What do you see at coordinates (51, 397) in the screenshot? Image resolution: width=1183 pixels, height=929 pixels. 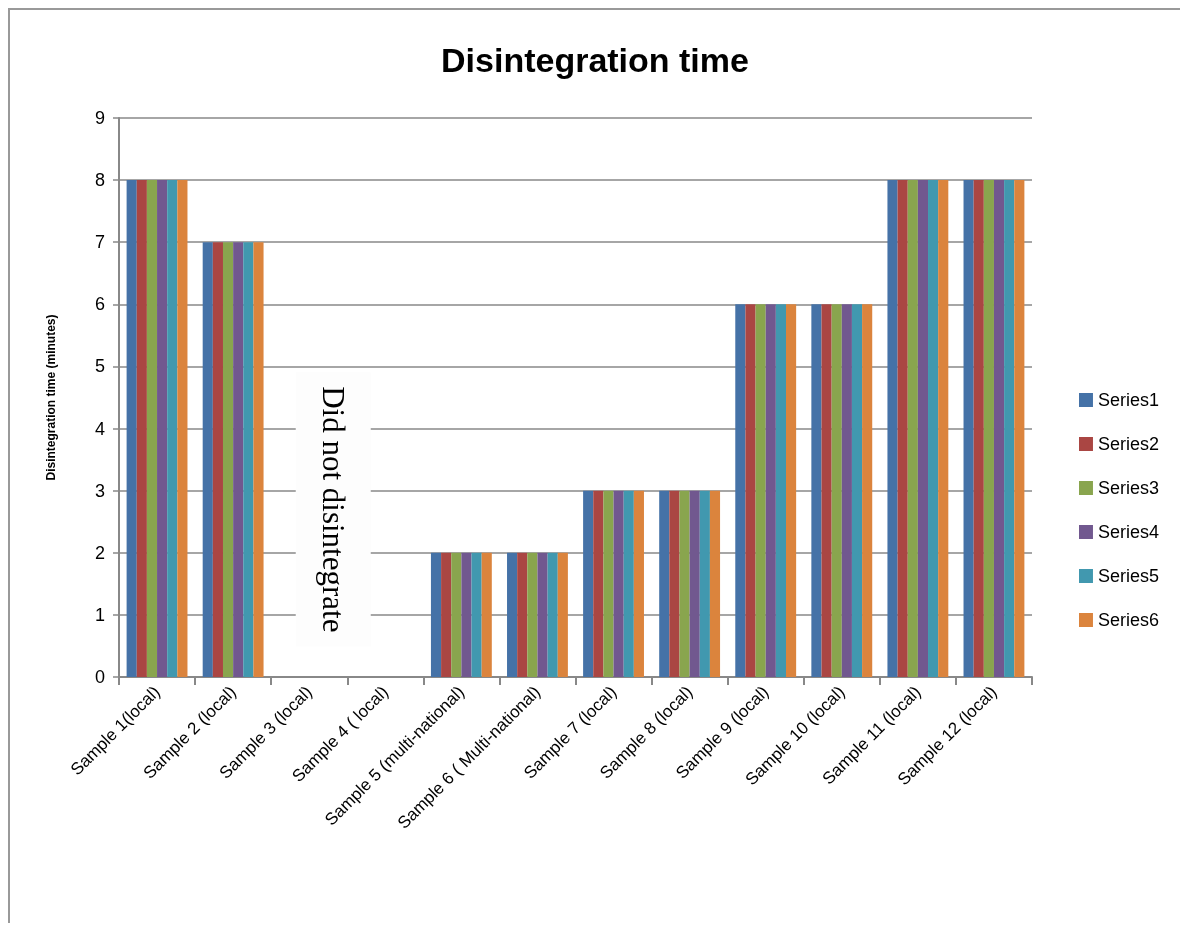 I see `y-axis-title: Disintegration time (minutes)` at bounding box center [51, 397].